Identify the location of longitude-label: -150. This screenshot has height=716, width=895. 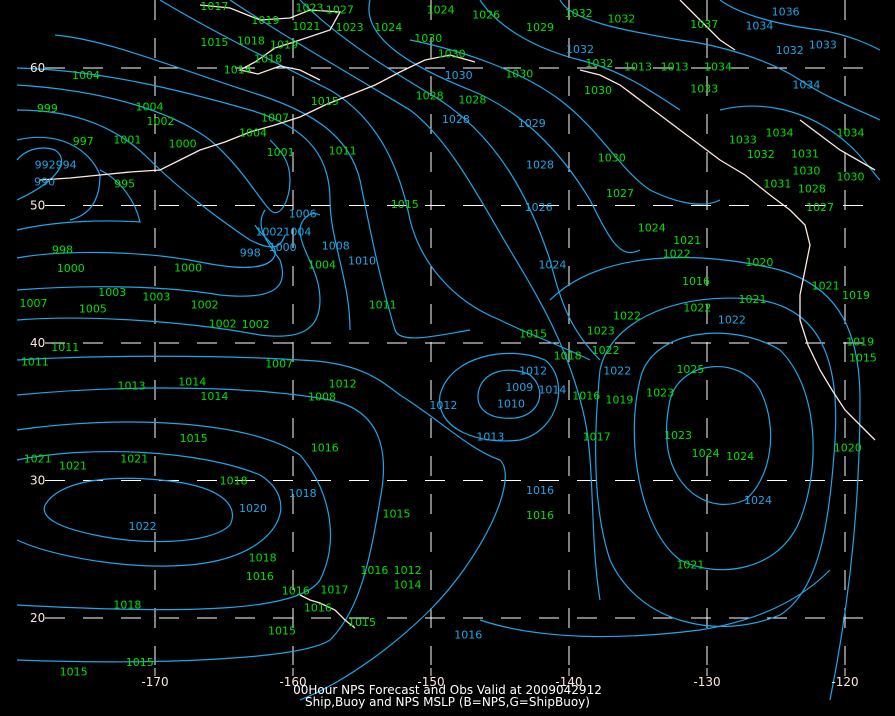
(430, 682).